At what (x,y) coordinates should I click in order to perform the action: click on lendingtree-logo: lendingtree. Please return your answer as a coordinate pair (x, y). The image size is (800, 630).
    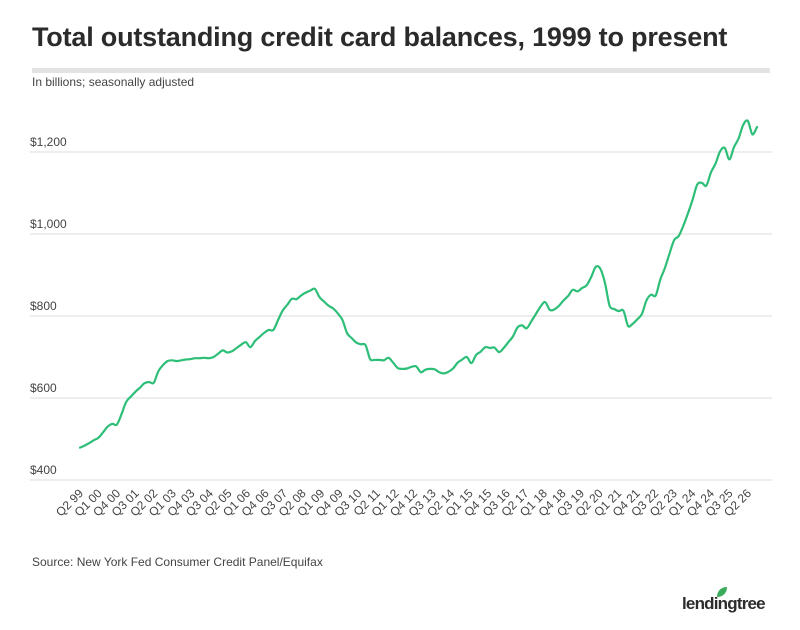
    Looking at the image, I should click on (727, 601).